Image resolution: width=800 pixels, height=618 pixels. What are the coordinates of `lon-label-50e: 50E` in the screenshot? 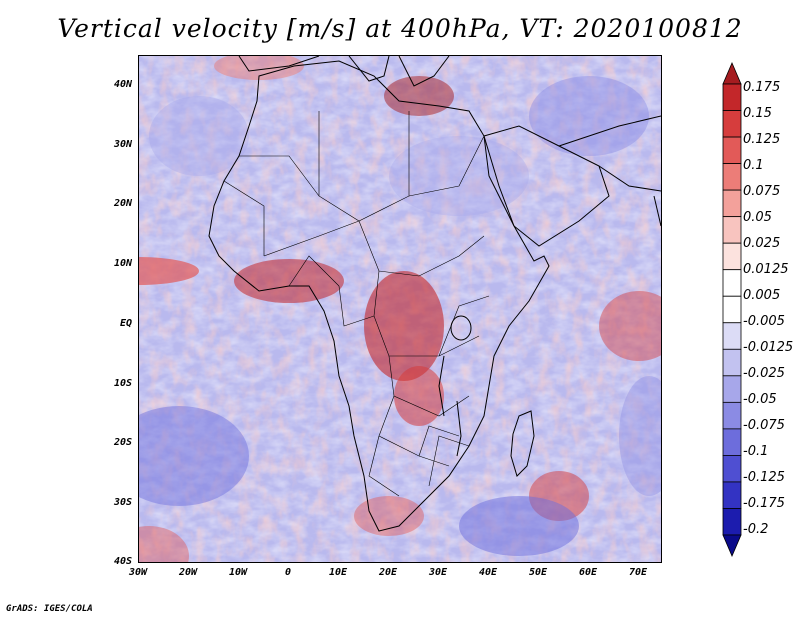 It's located at (538, 572).